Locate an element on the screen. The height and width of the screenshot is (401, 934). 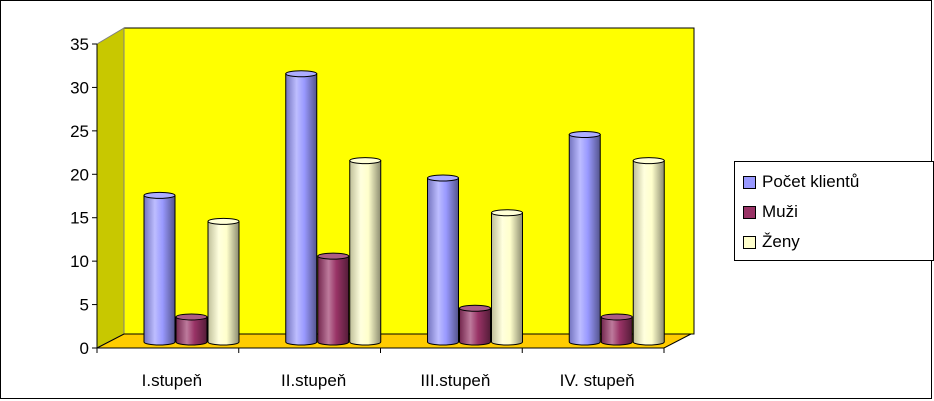
x-tick-label: III.stupeň is located at coordinates (455, 380).